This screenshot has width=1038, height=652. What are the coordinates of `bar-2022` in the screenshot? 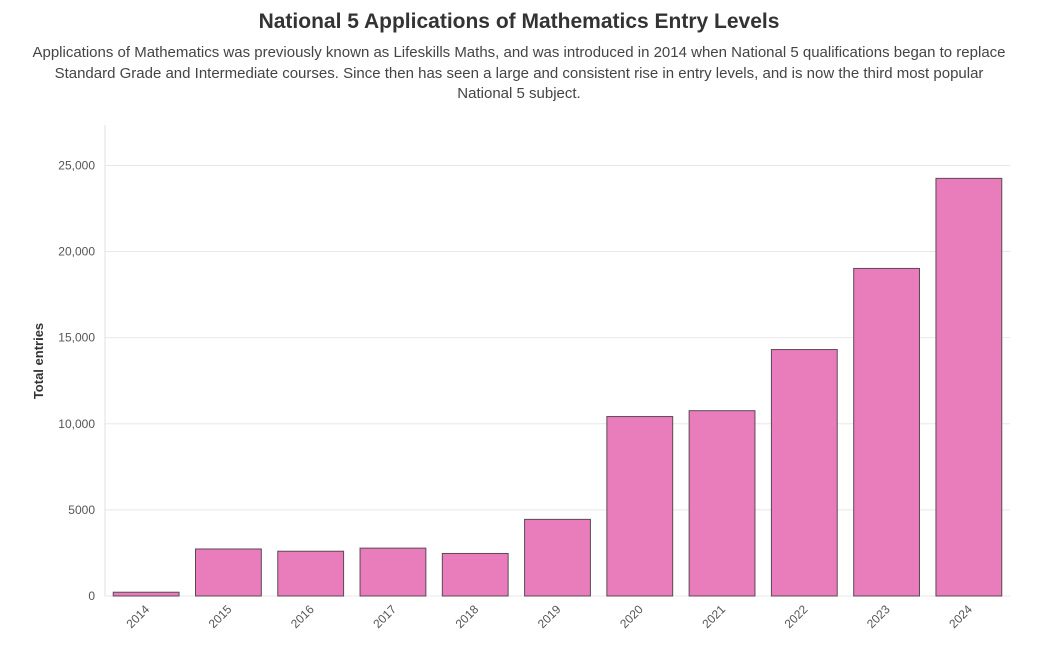 It's located at (804, 473).